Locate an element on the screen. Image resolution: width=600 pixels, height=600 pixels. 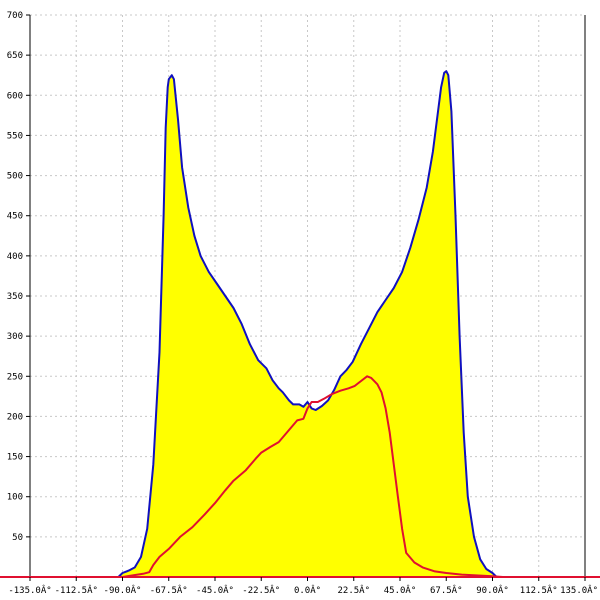
x-tick-label-12: 135.0Â° is located at coordinates (579, 590).